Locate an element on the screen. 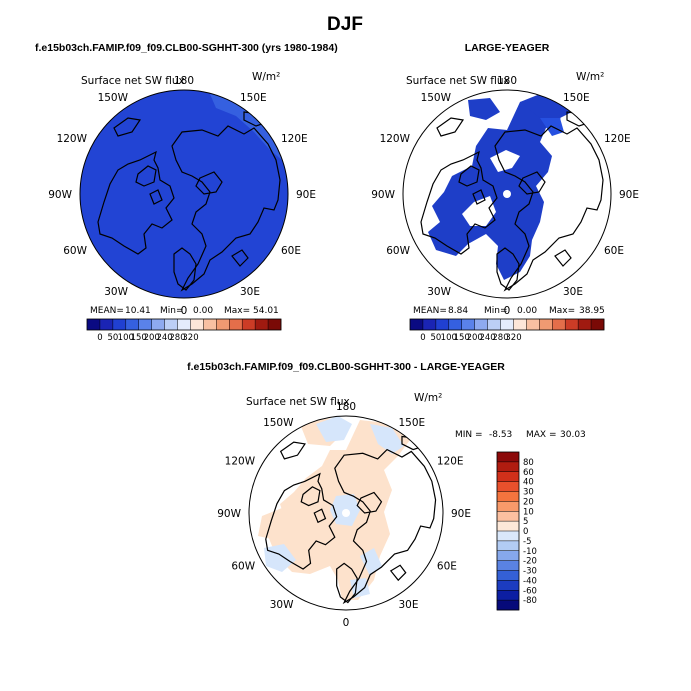 The width and height of the screenshot is (691, 691). colorbar-tick-label: 100 is located at coordinates (449, 338).